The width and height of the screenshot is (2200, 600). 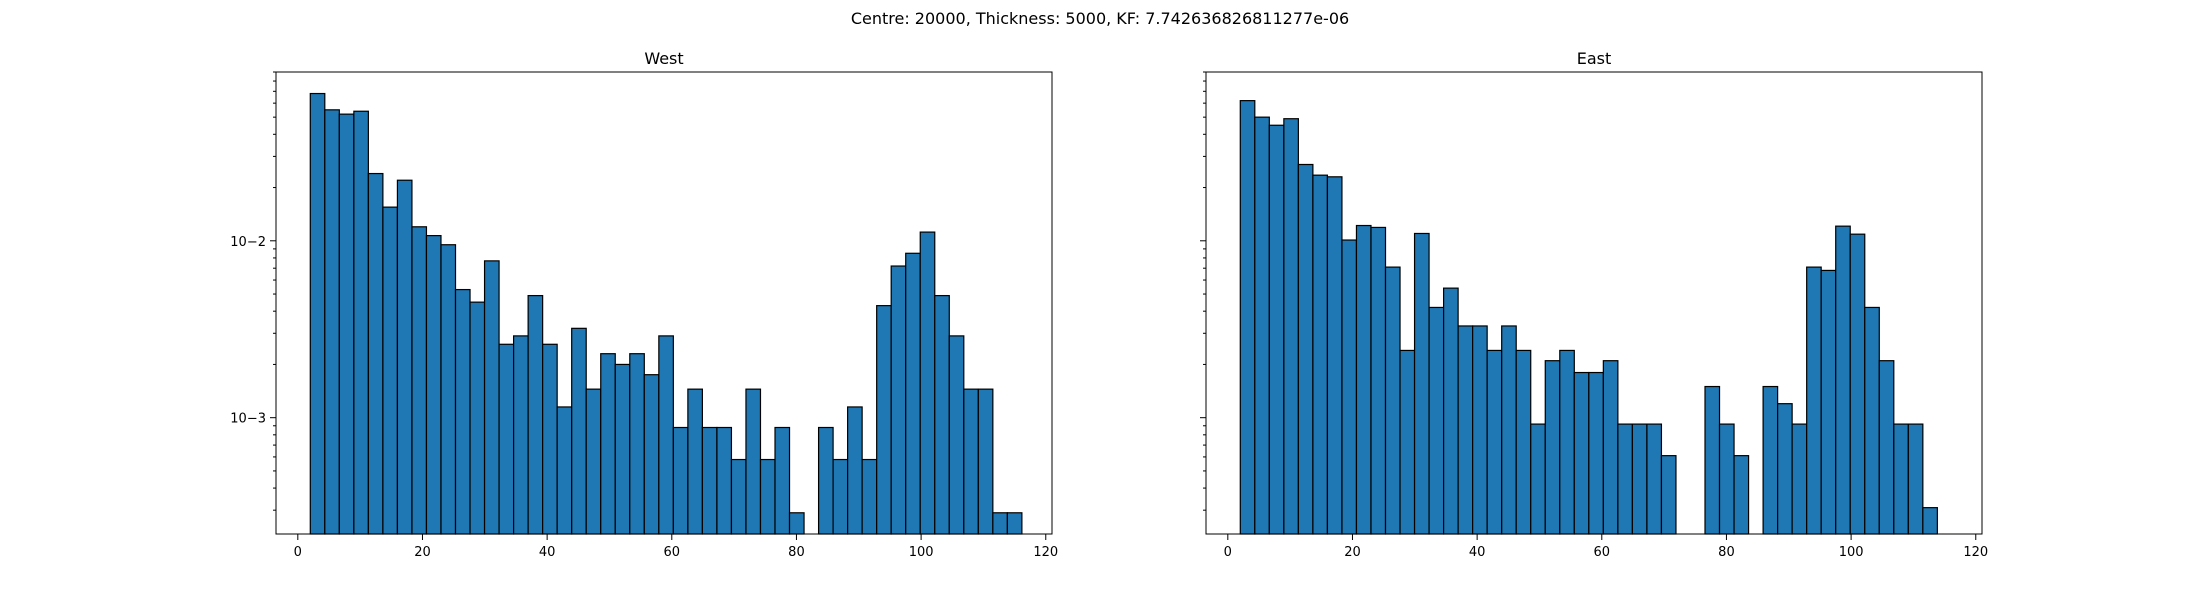 What do you see at coordinates (1594, 58) in the screenshot?
I see `panel-title: East` at bounding box center [1594, 58].